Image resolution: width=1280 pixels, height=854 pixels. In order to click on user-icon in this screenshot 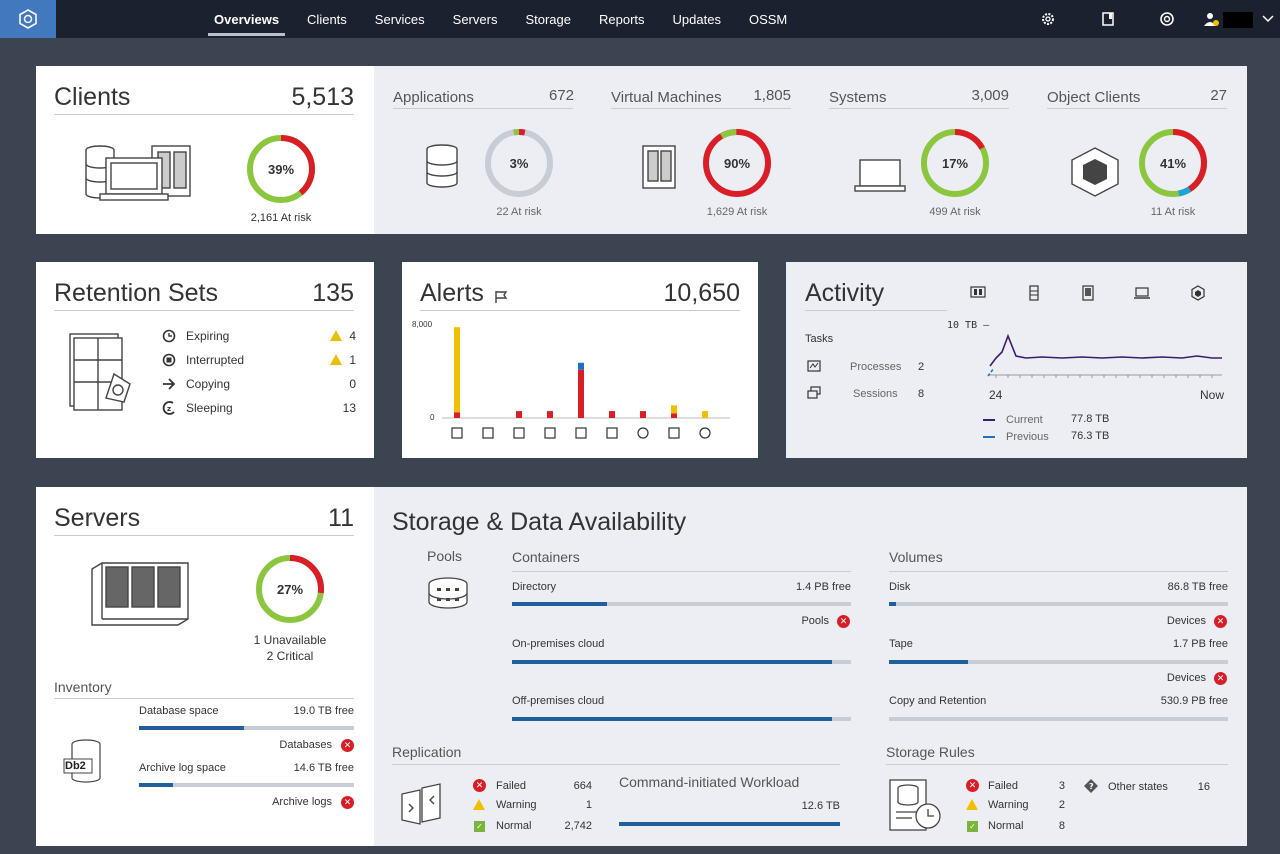, I will do `click(1211, 19)`.